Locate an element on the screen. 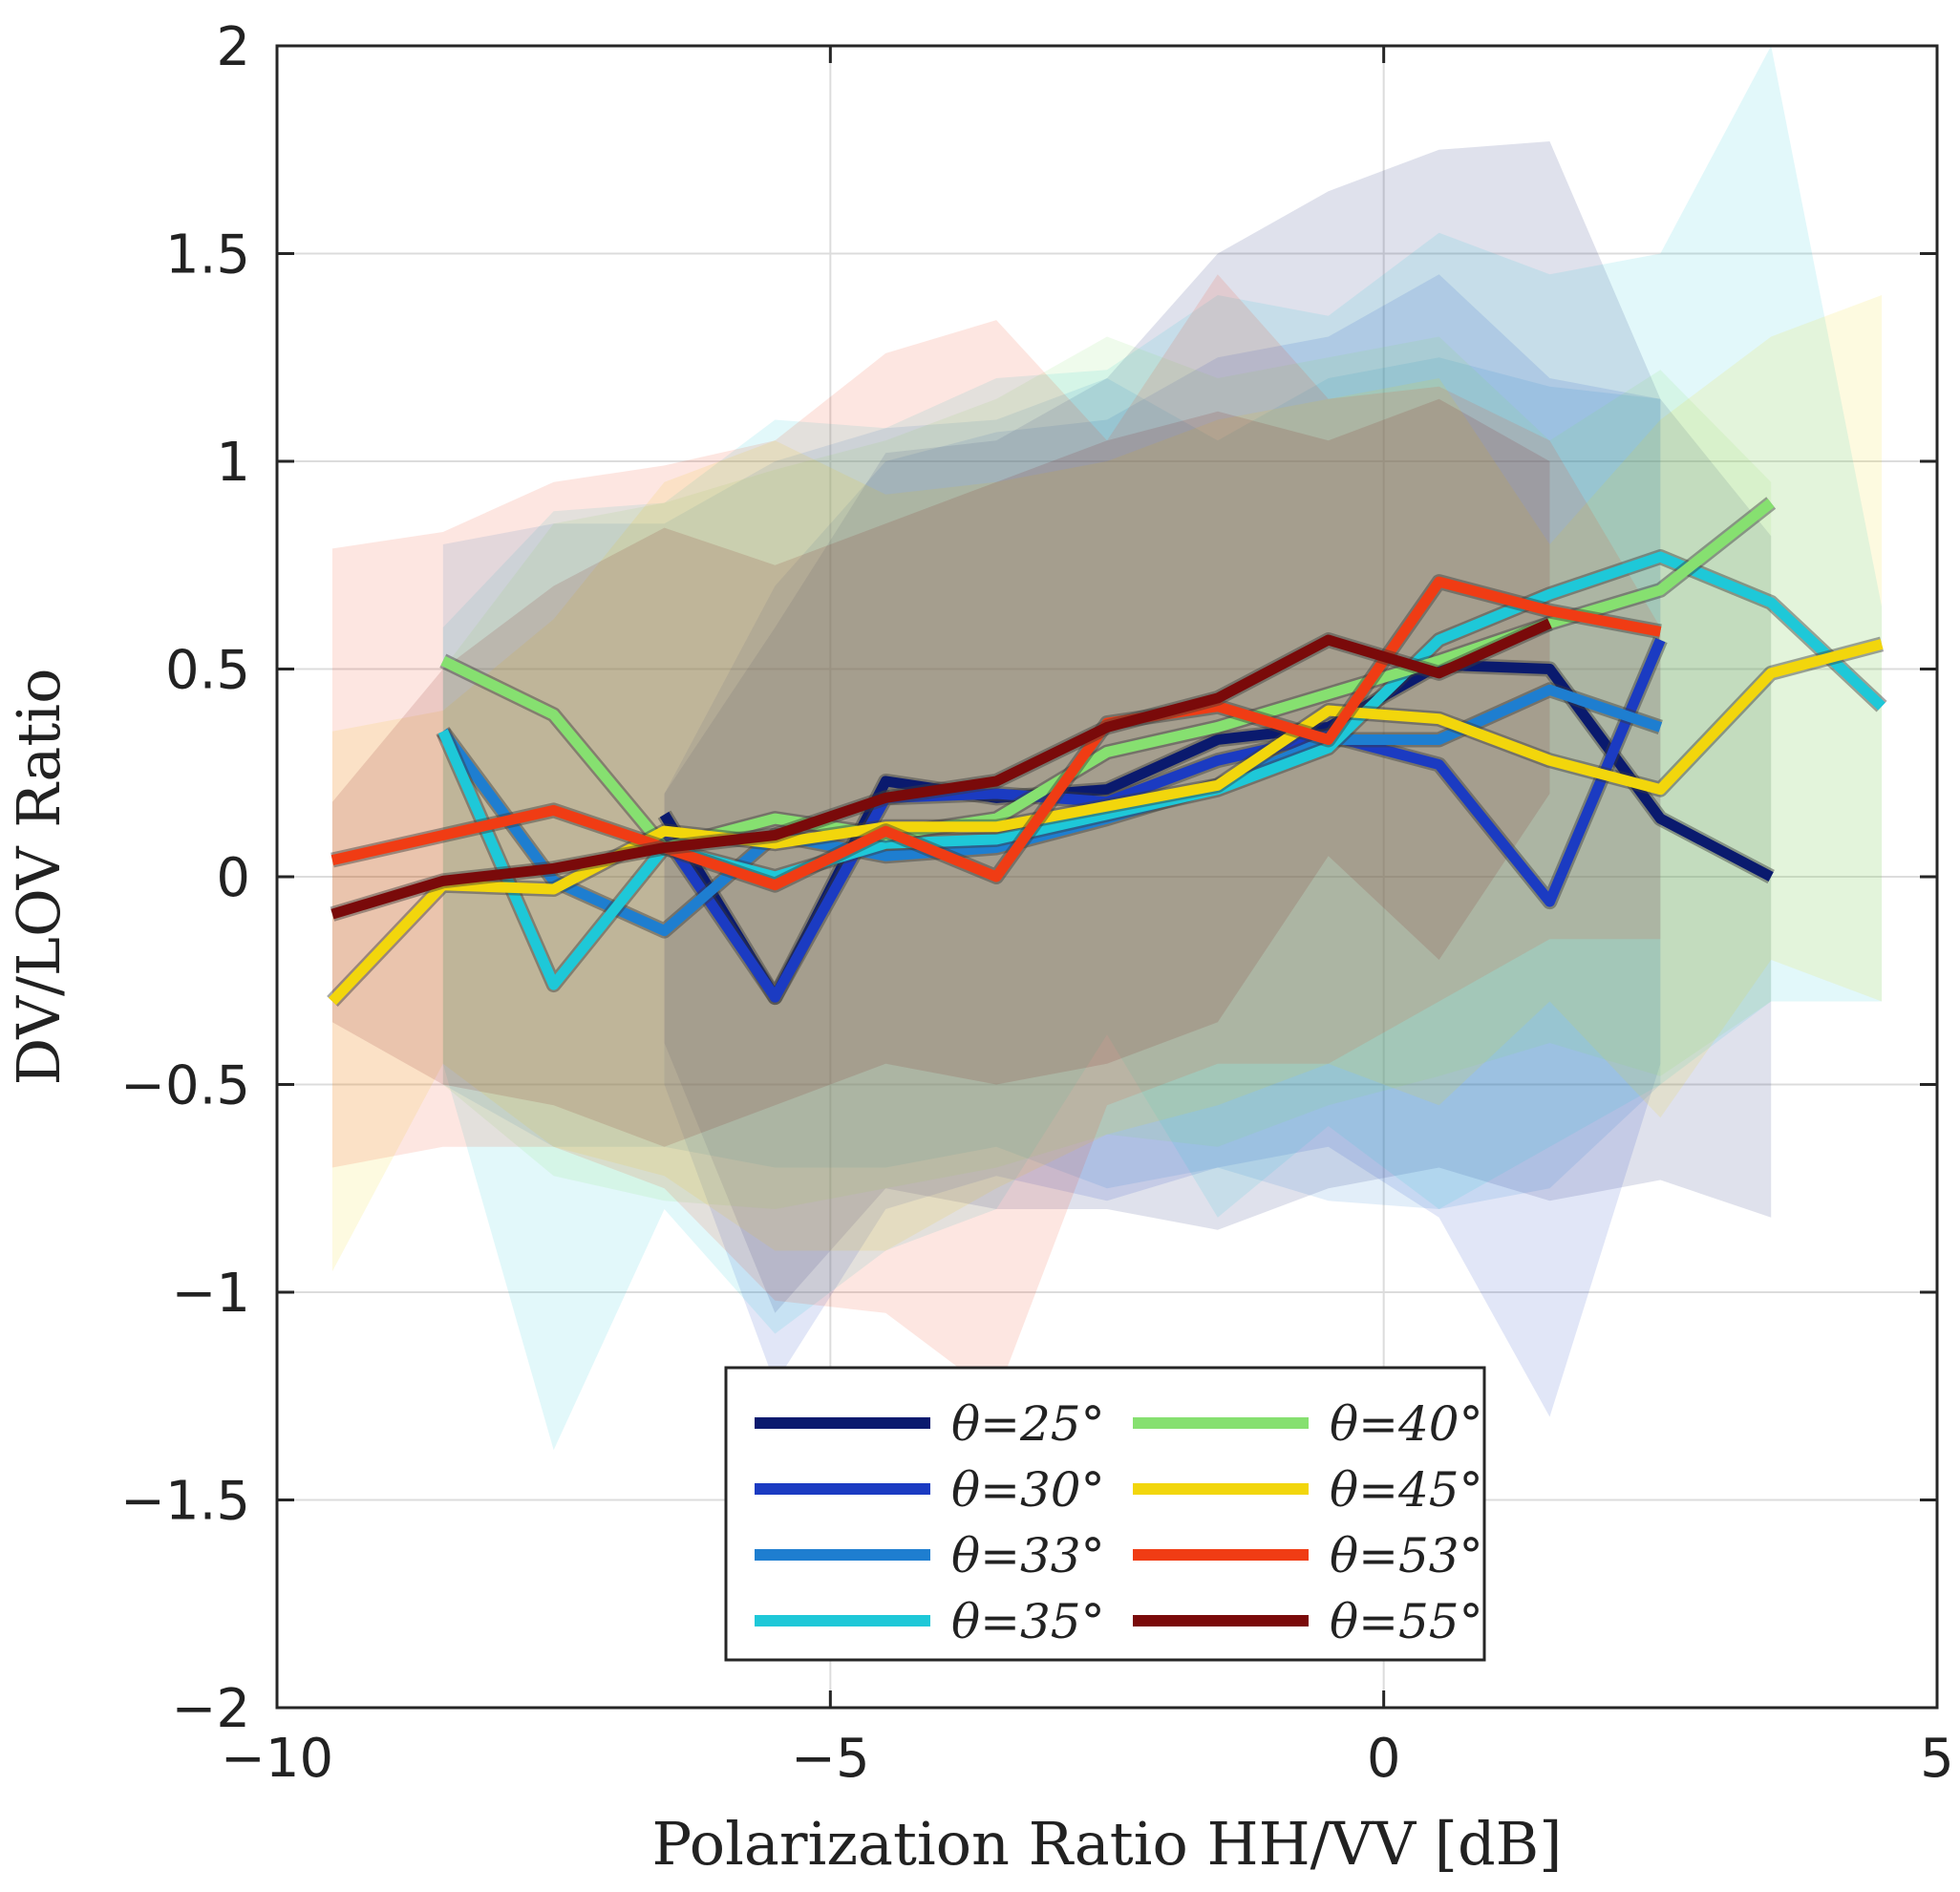  y-tick-label: 1.5 is located at coordinates (207, 255).